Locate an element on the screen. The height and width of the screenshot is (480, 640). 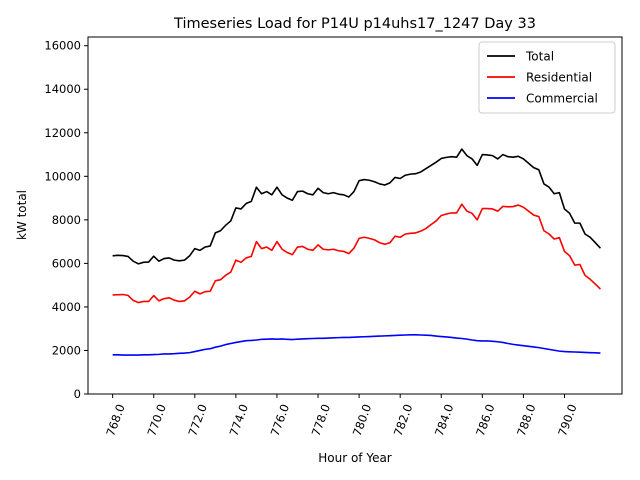
y-tick-label: 6000 is located at coordinates (66, 263).